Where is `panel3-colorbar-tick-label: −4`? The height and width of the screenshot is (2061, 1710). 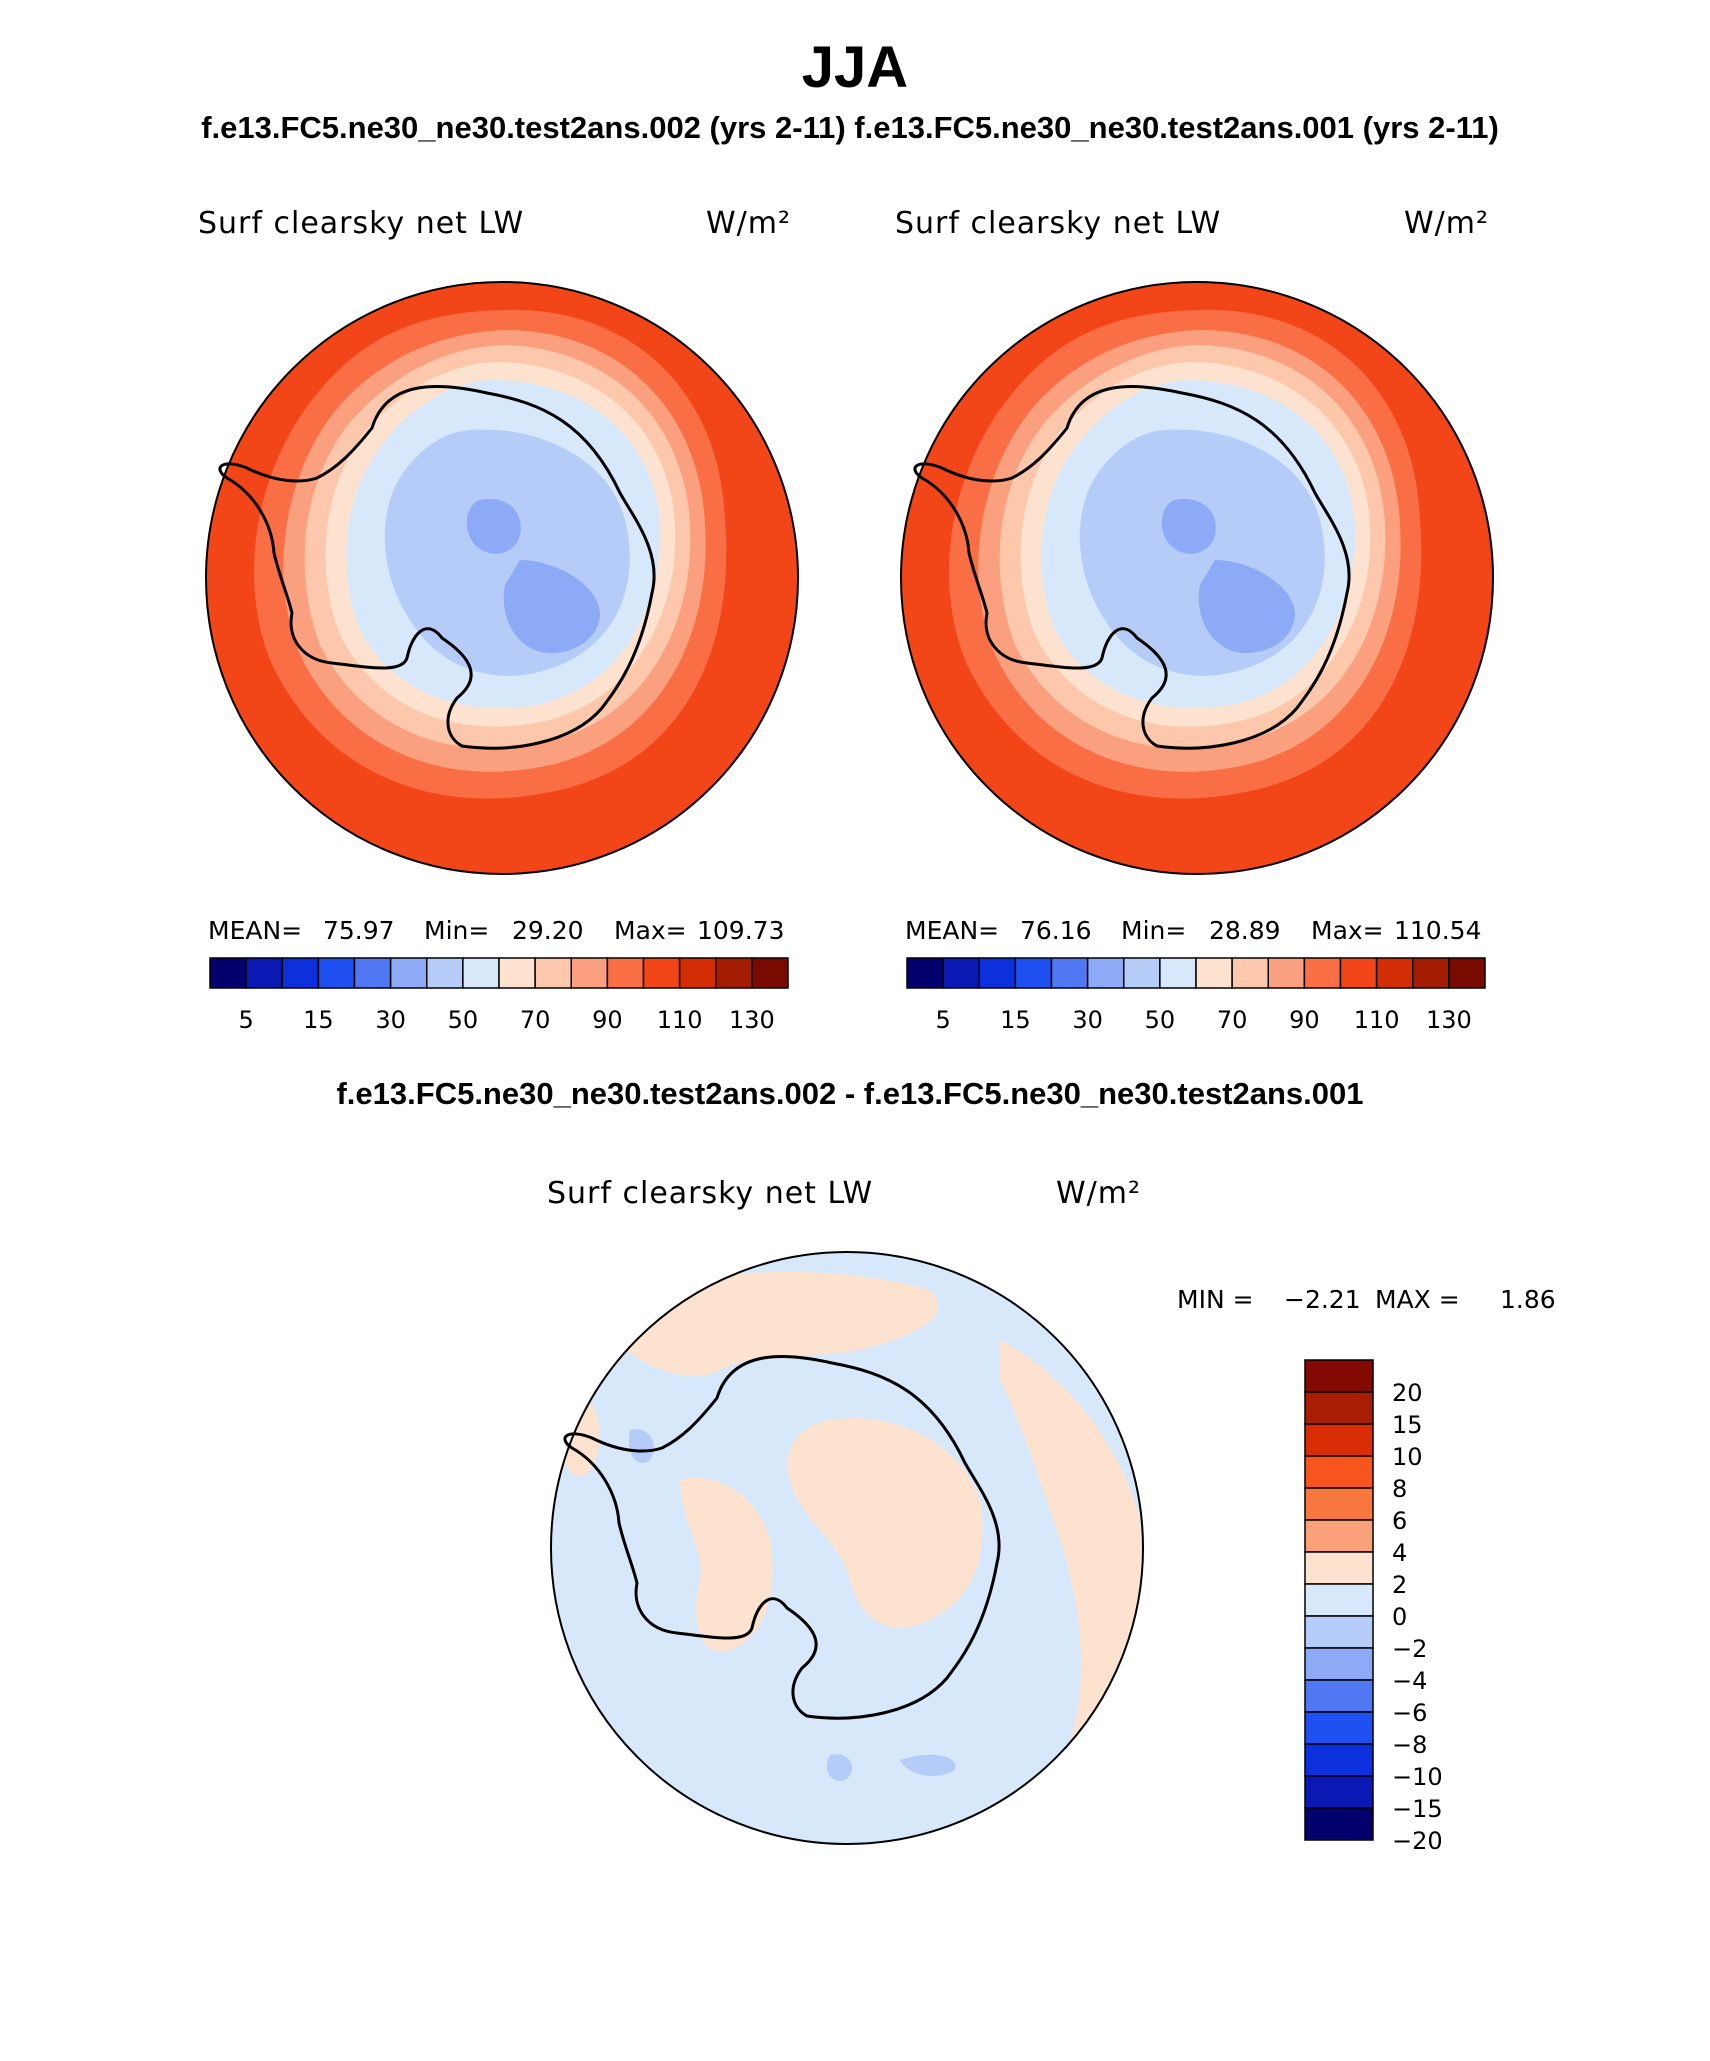
panel3-colorbar-tick-label: −4 is located at coordinates (1409, 1681).